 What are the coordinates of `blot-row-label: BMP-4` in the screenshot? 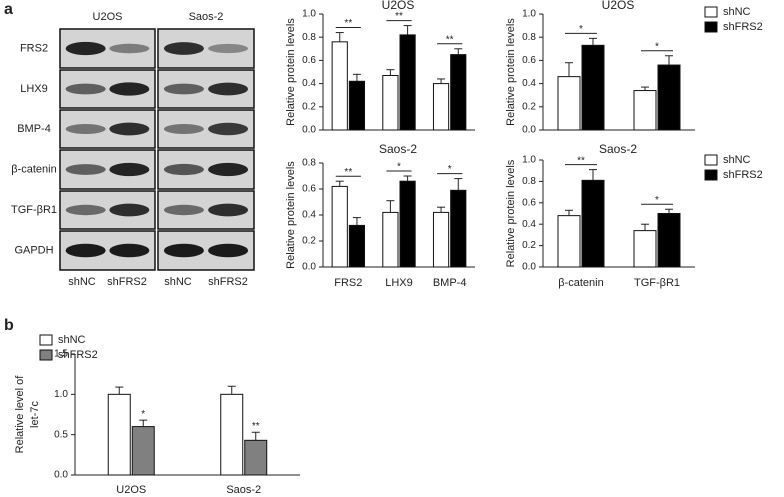 It's located at (34, 129).